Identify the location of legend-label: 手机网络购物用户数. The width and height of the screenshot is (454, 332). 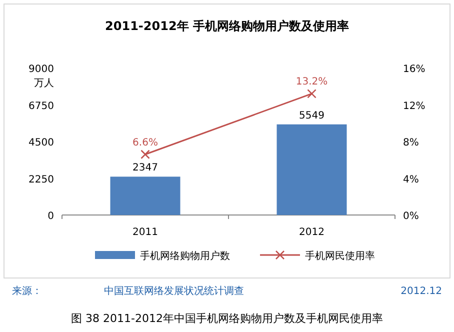
(185, 256).